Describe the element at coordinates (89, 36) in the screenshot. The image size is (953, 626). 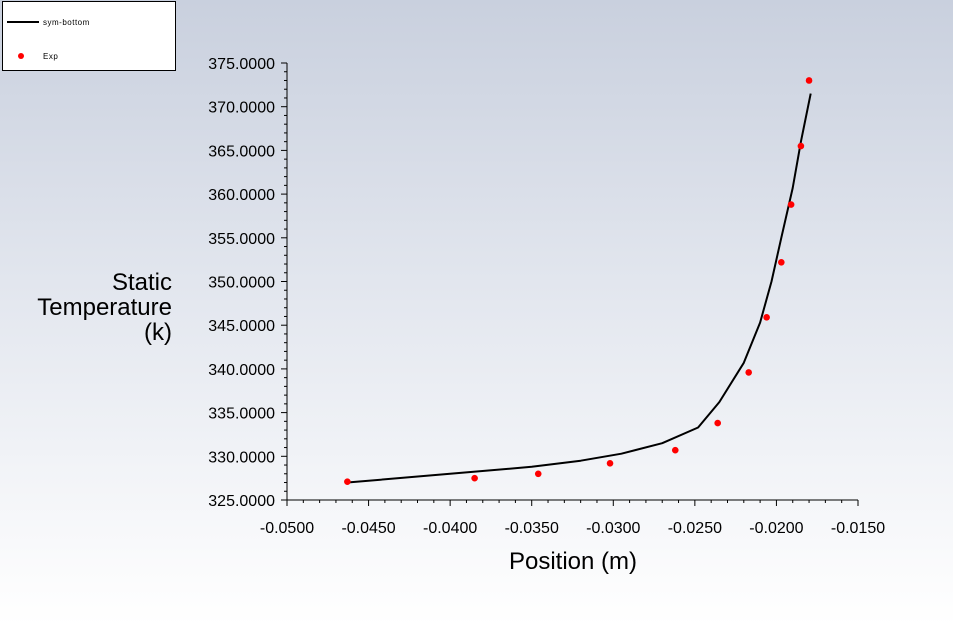
I see `legend: sym-bottom Exp` at that location.